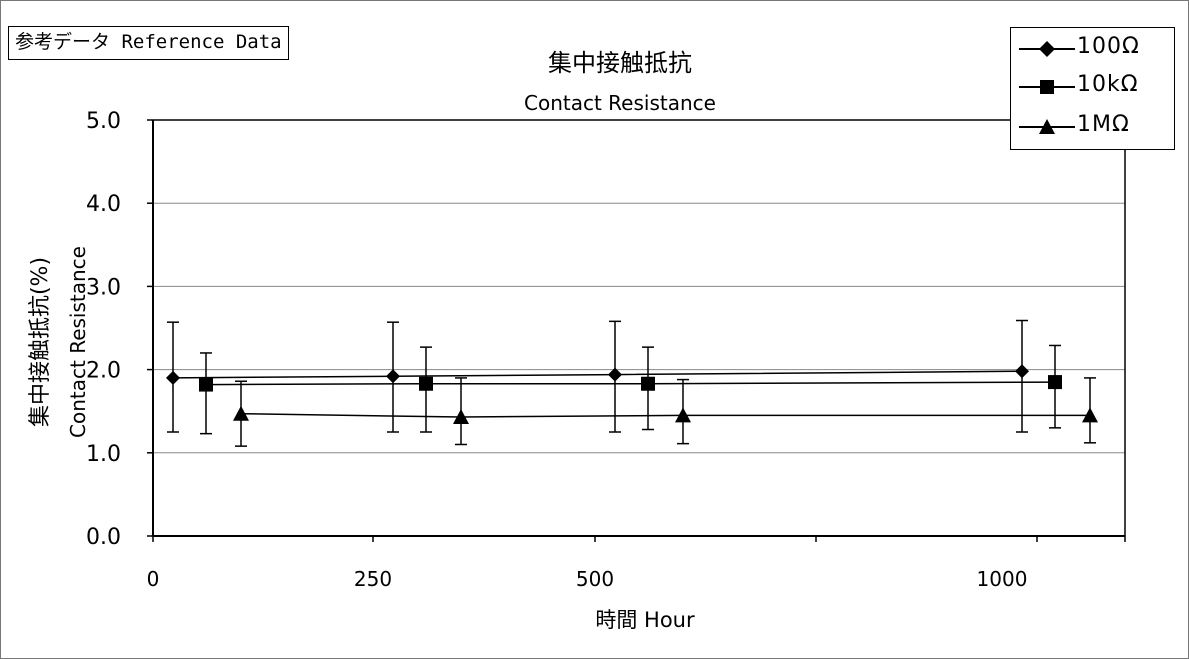  I want to click on y-tick-label: 0.0, so click(103, 537).